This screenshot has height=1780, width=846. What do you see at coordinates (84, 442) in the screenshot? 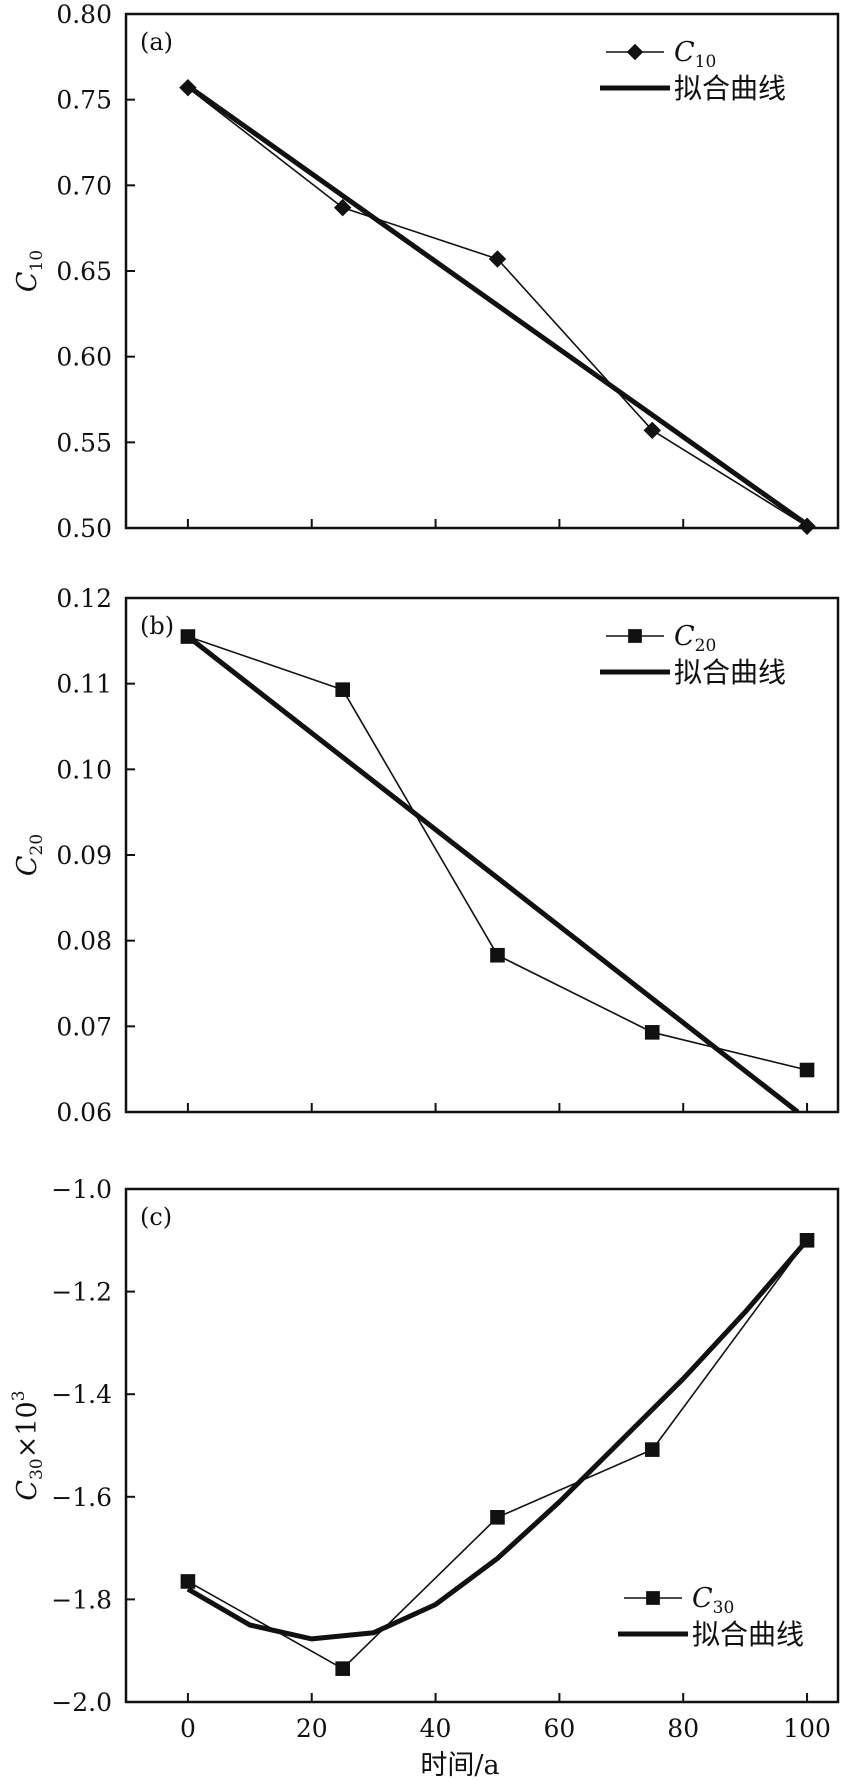
I see `y-tick-label: 0.55` at bounding box center [84, 442].